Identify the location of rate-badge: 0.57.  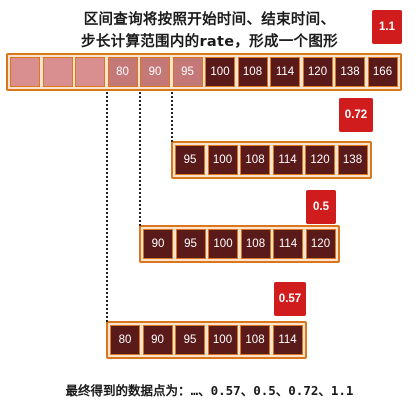
(290, 299).